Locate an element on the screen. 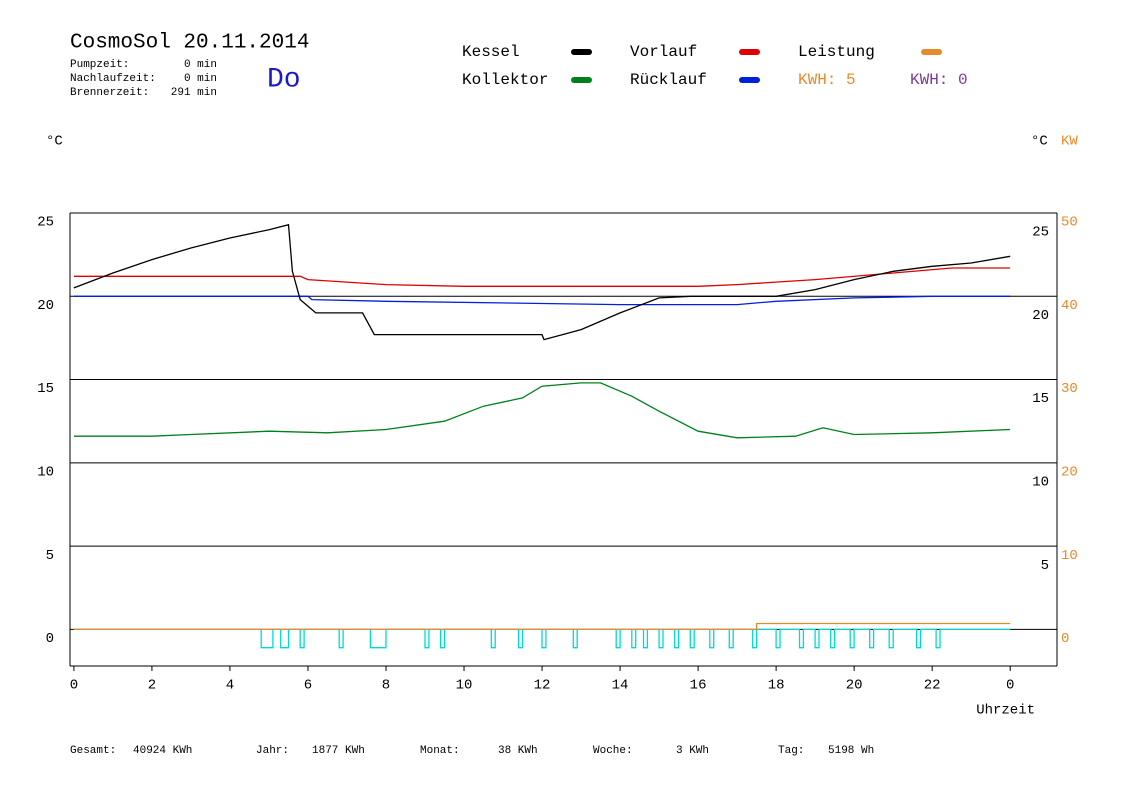  x-tick-label: 2 is located at coordinates (152, 686).